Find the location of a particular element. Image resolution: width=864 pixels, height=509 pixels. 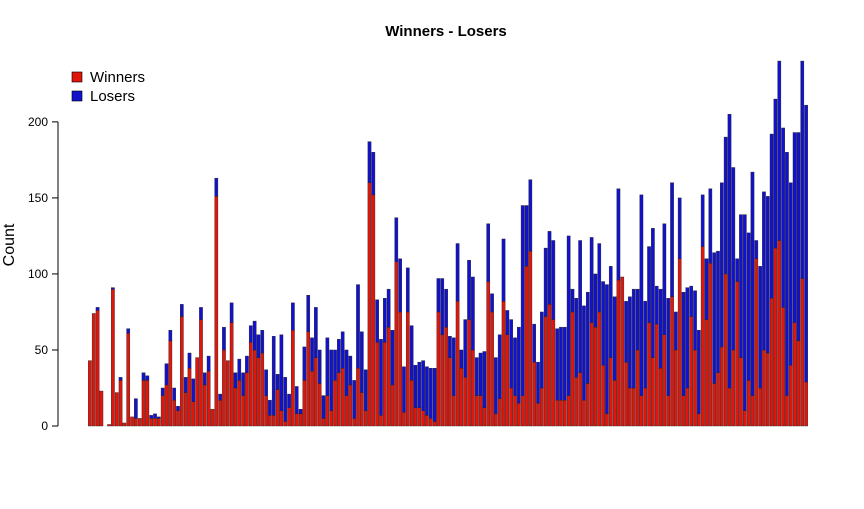

legend-label: Winners is located at coordinates (117, 77).